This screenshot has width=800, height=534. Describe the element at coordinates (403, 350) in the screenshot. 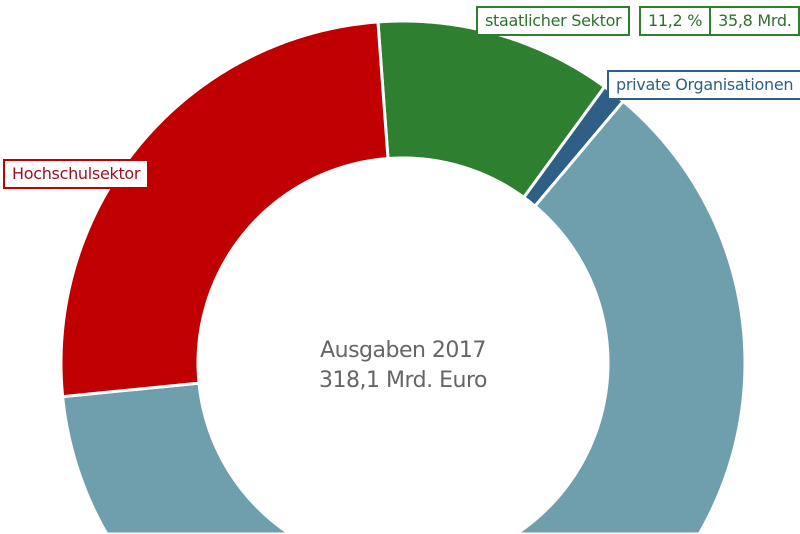

I see `center-title: Ausgaben 2017` at that location.